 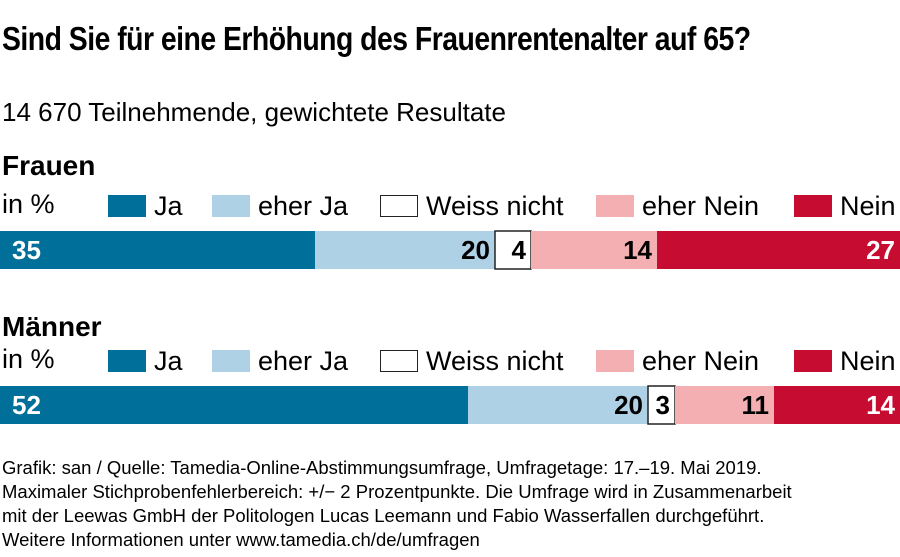 What do you see at coordinates (26, 405) in the screenshot?
I see `bar-value-ja: 52` at bounding box center [26, 405].